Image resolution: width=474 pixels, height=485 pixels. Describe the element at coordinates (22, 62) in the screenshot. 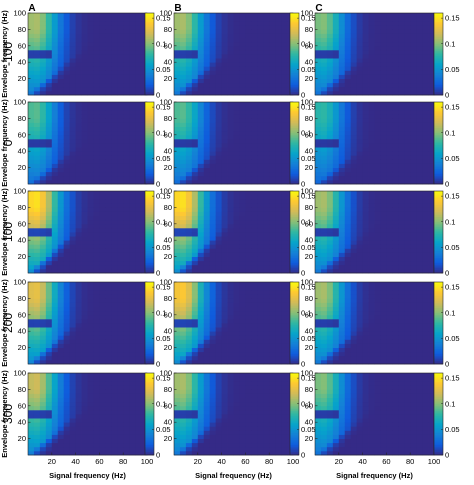

I see `y-tick-label: 40` at that location.